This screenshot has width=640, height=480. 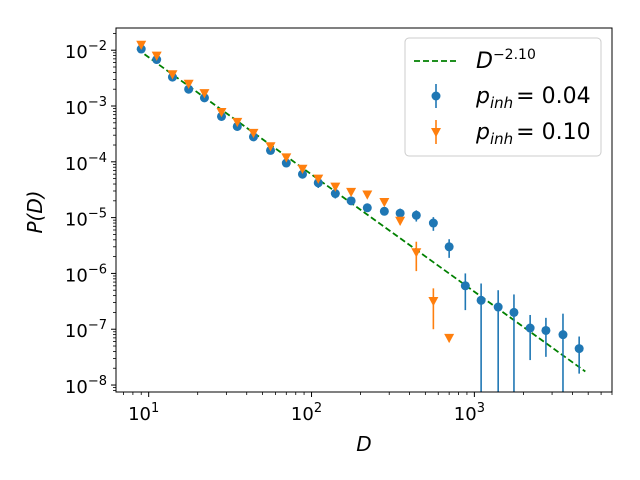 What do you see at coordinates (363, 444) in the screenshot?
I see `x-axis-label: D` at bounding box center [363, 444].